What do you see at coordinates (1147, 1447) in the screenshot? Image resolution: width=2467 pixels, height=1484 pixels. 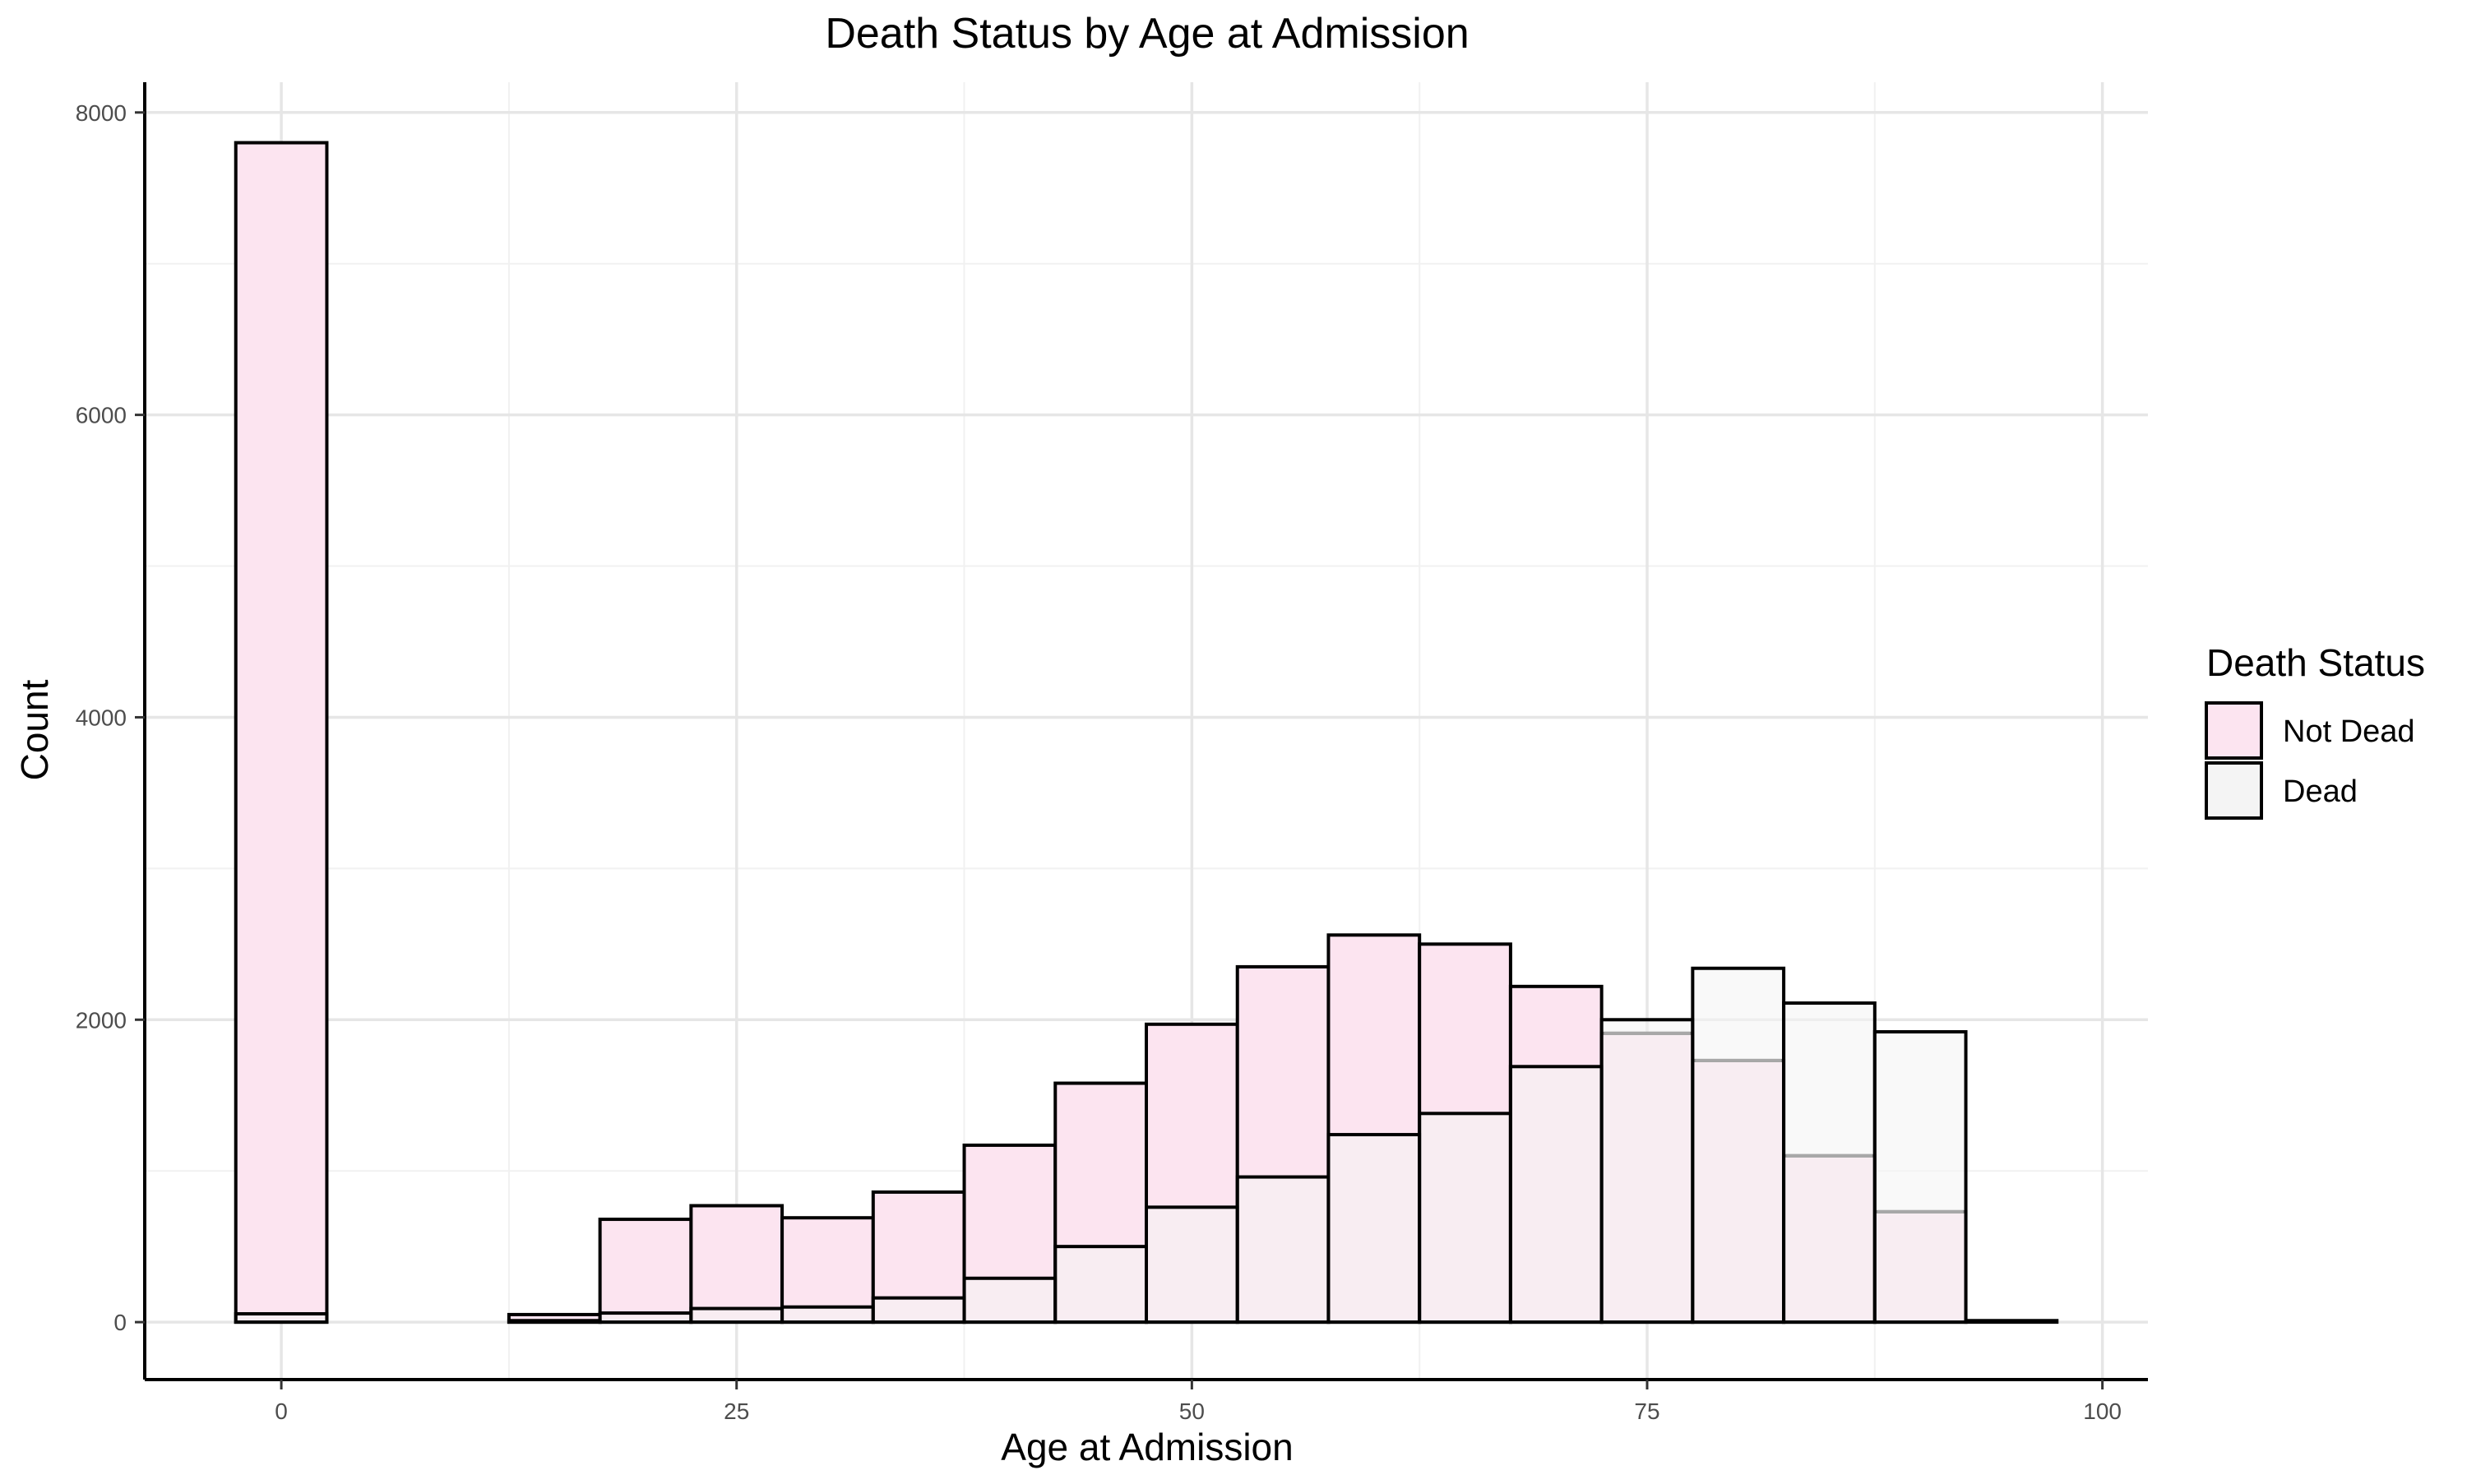 I see `x-axis-title: Age at Admission` at bounding box center [1147, 1447].